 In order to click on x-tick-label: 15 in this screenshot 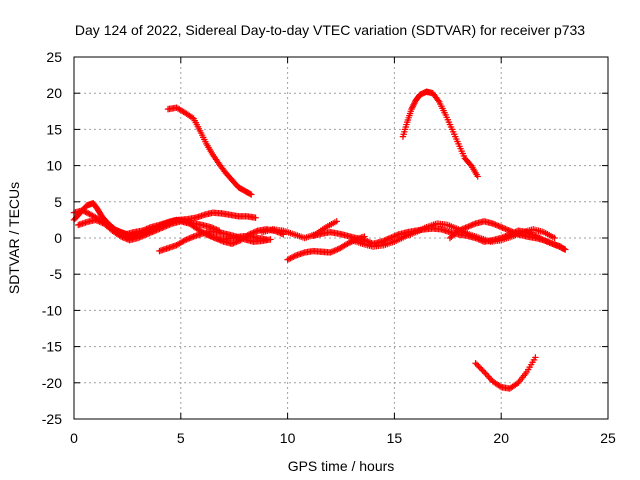, I will do `click(395, 438)`.